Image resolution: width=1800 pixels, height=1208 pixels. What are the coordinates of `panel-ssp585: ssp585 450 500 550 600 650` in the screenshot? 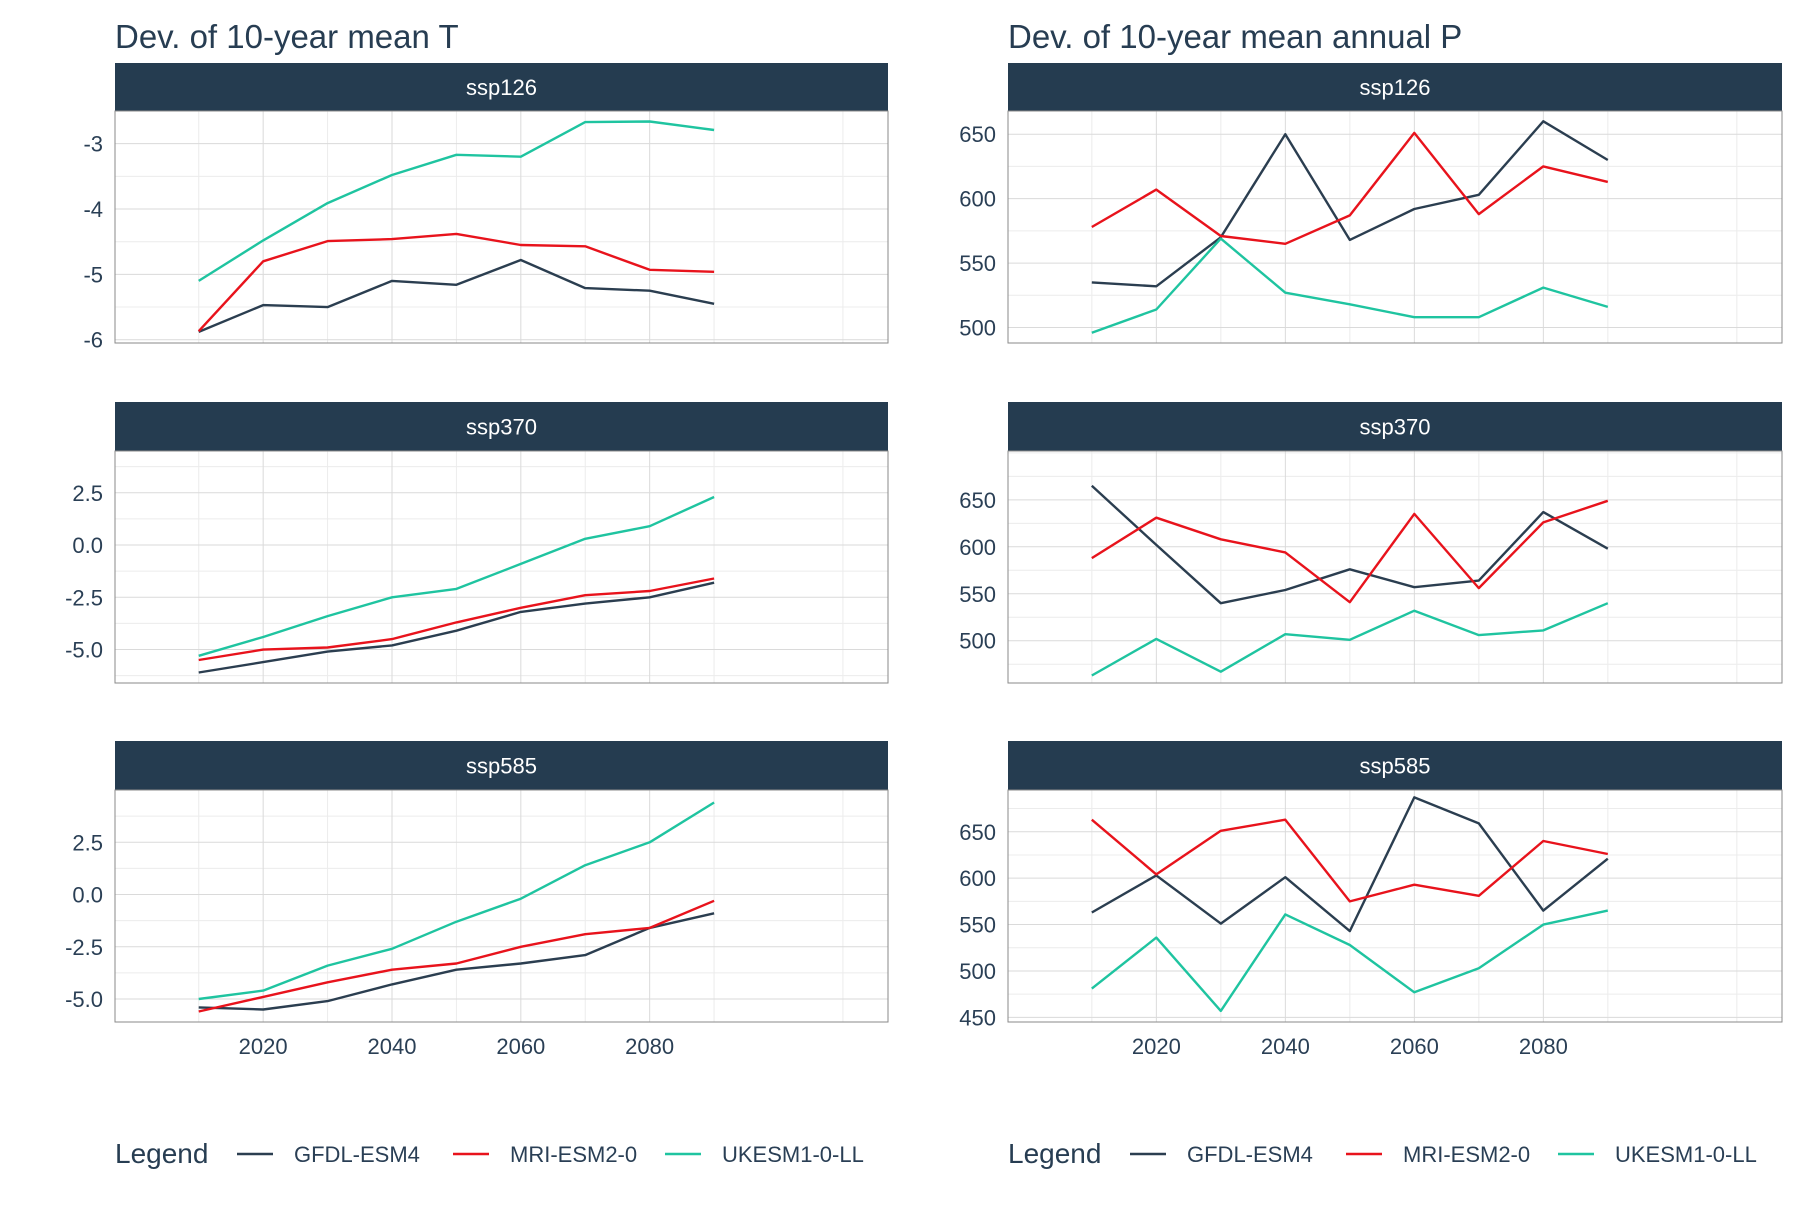 It's located at (1371, 885).